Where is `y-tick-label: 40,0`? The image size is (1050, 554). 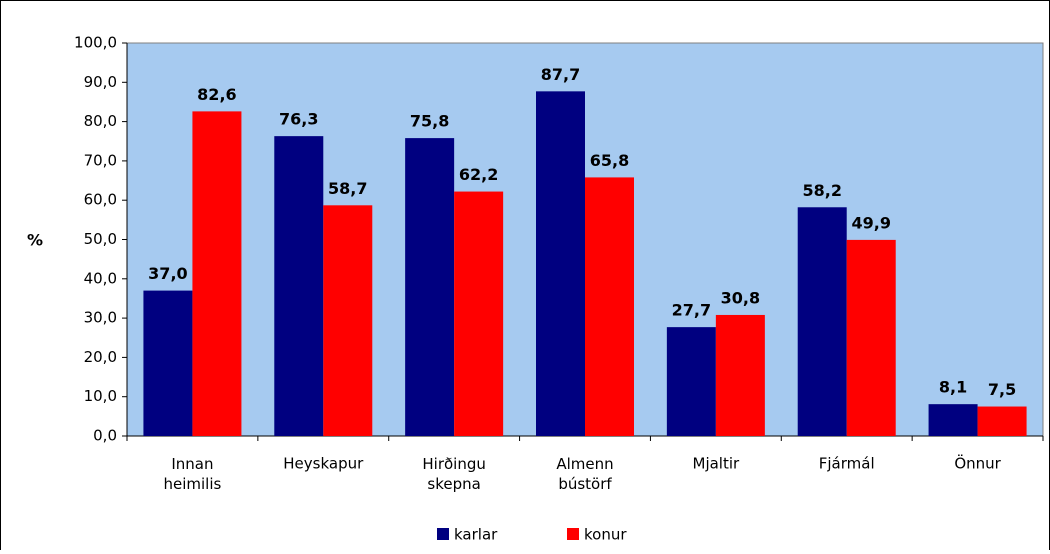
y-tick-label: 40,0 is located at coordinates (100, 278).